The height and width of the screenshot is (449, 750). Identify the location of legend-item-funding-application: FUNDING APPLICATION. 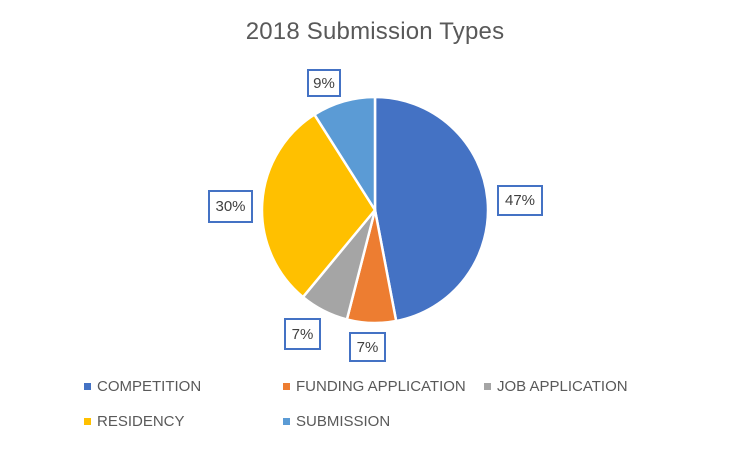
(374, 386).